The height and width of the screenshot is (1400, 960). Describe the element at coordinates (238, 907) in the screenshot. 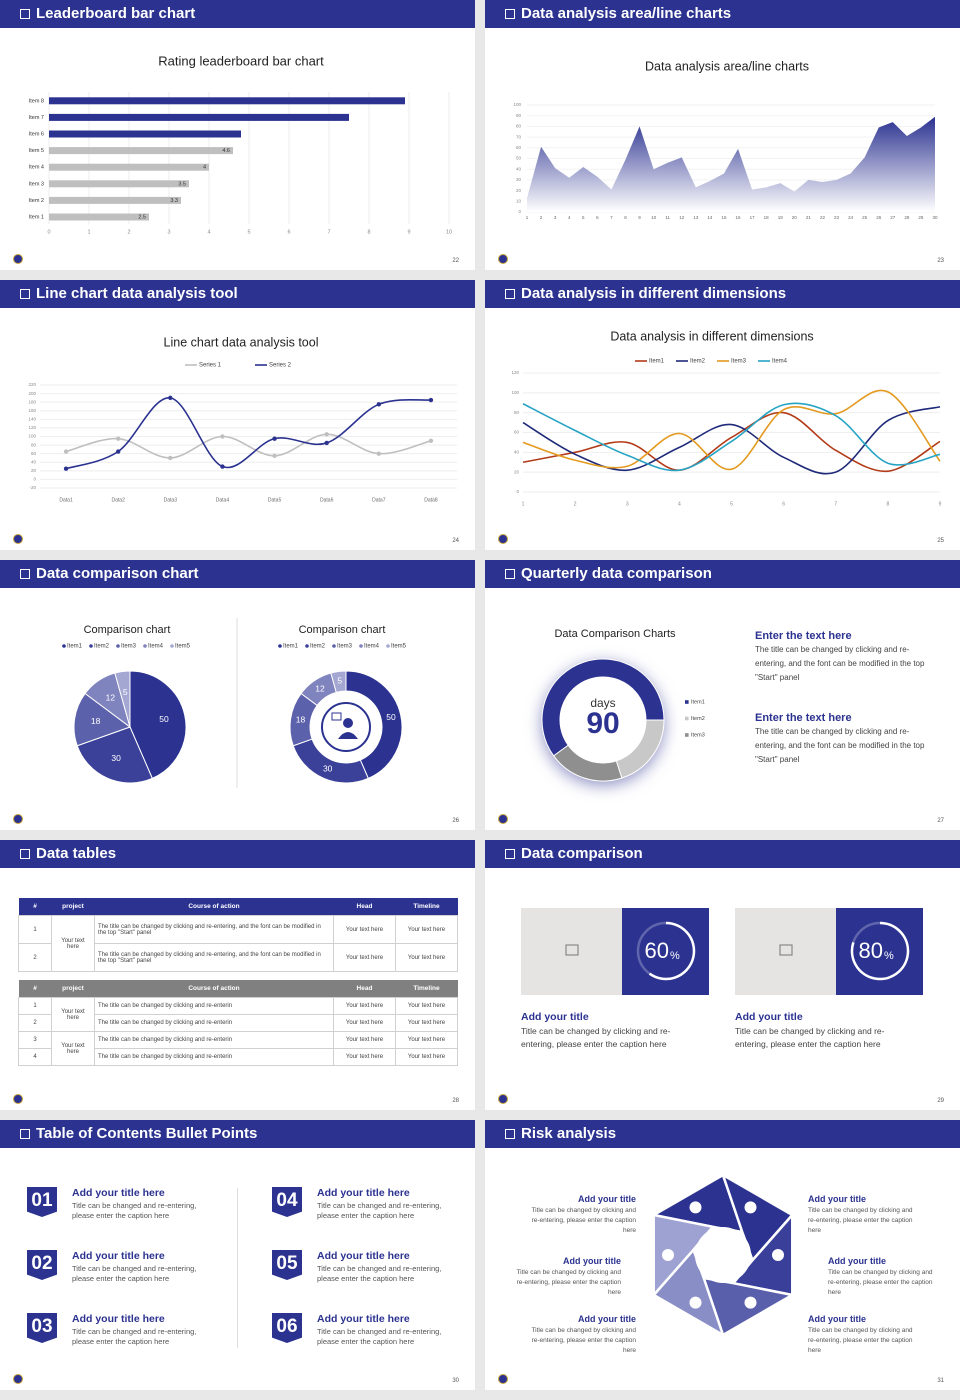

I see `header-row: # project Course of action Head Timeline` at that location.